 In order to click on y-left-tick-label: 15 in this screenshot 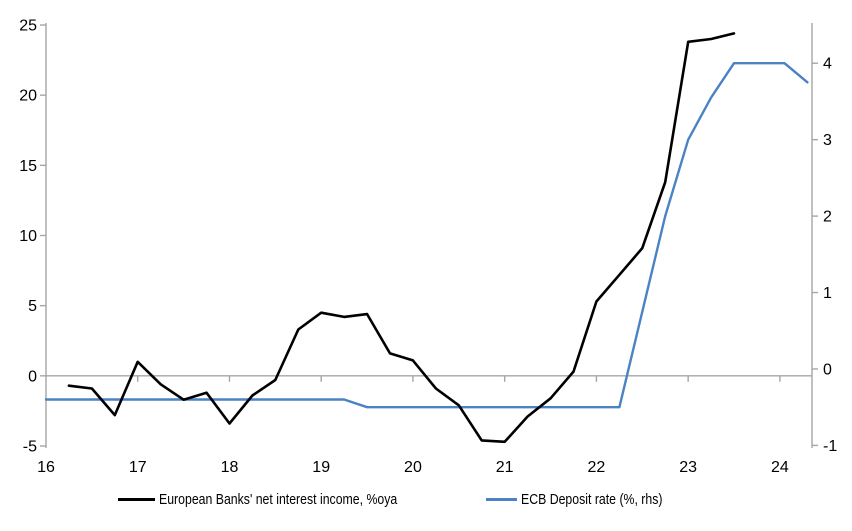, I will do `click(28, 166)`.